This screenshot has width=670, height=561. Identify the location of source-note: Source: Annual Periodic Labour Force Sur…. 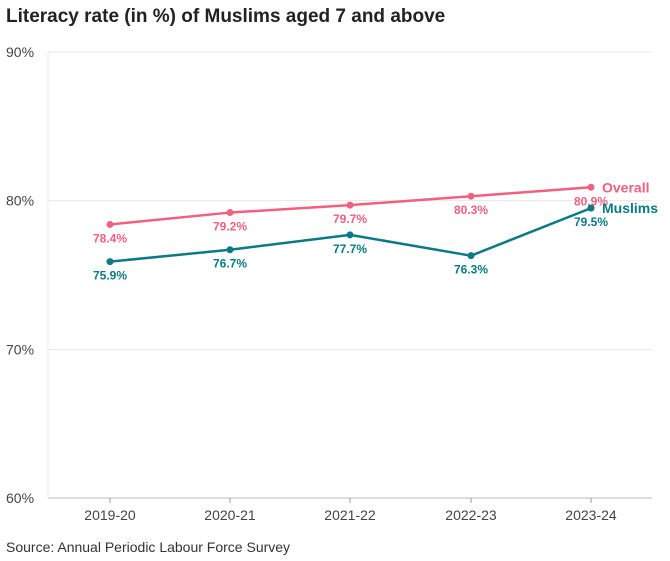
(148, 547).